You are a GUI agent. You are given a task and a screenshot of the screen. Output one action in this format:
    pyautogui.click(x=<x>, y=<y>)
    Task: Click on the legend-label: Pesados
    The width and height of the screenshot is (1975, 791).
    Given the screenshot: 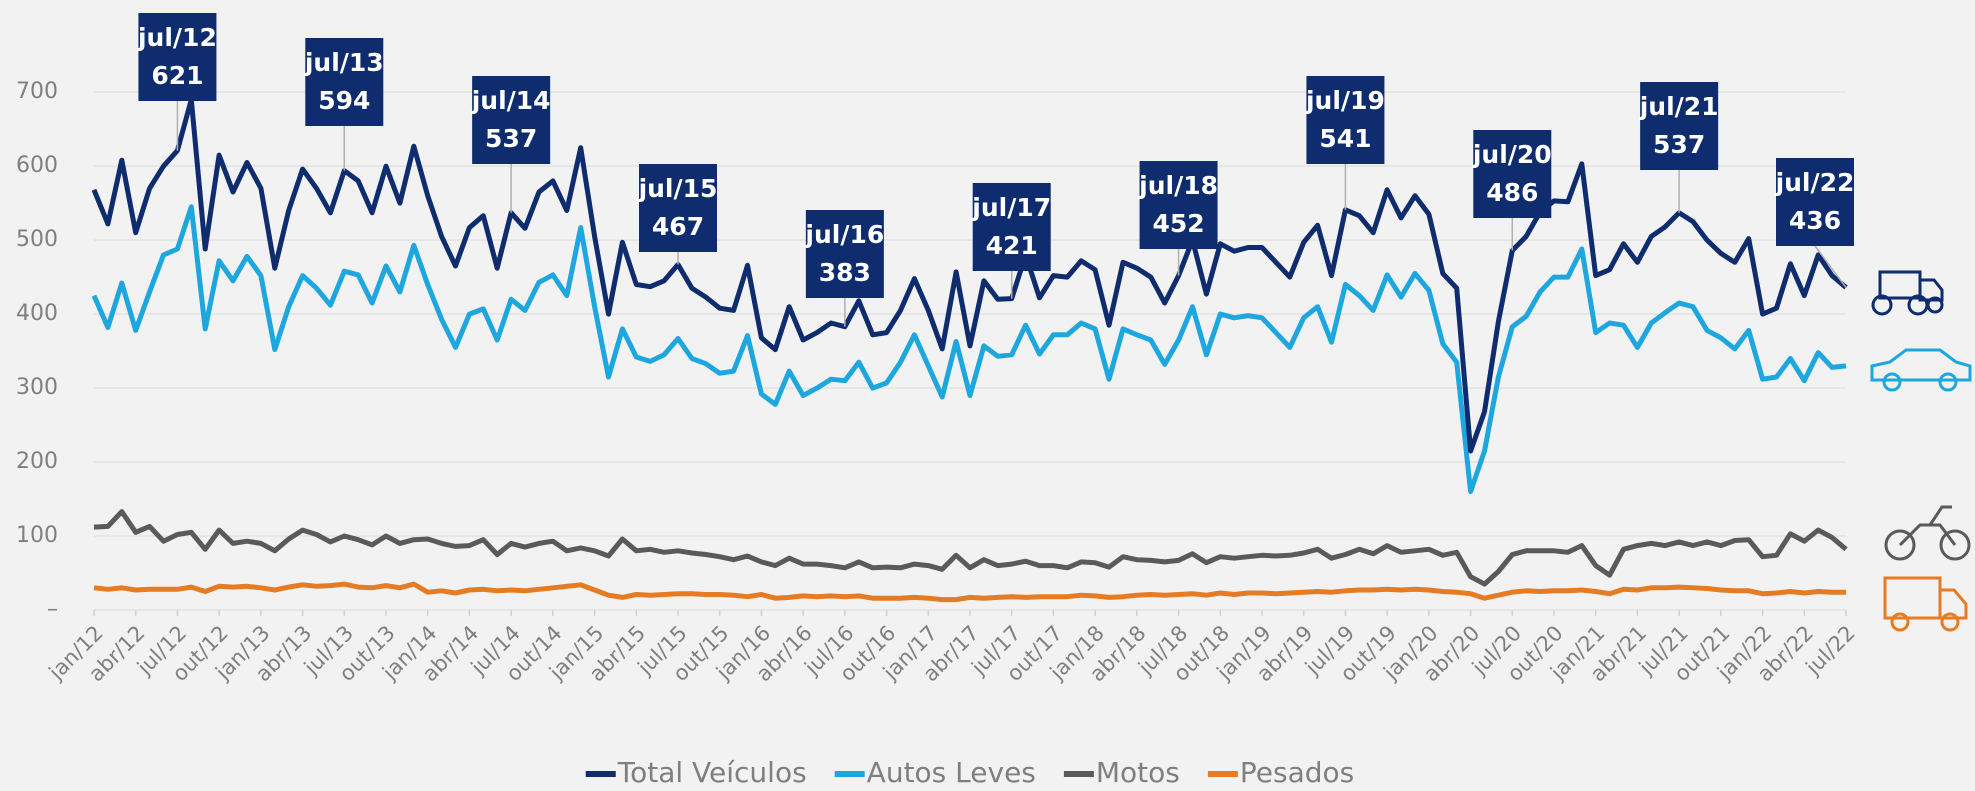 What is the action you would take?
    pyautogui.click(x=1297, y=772)
    